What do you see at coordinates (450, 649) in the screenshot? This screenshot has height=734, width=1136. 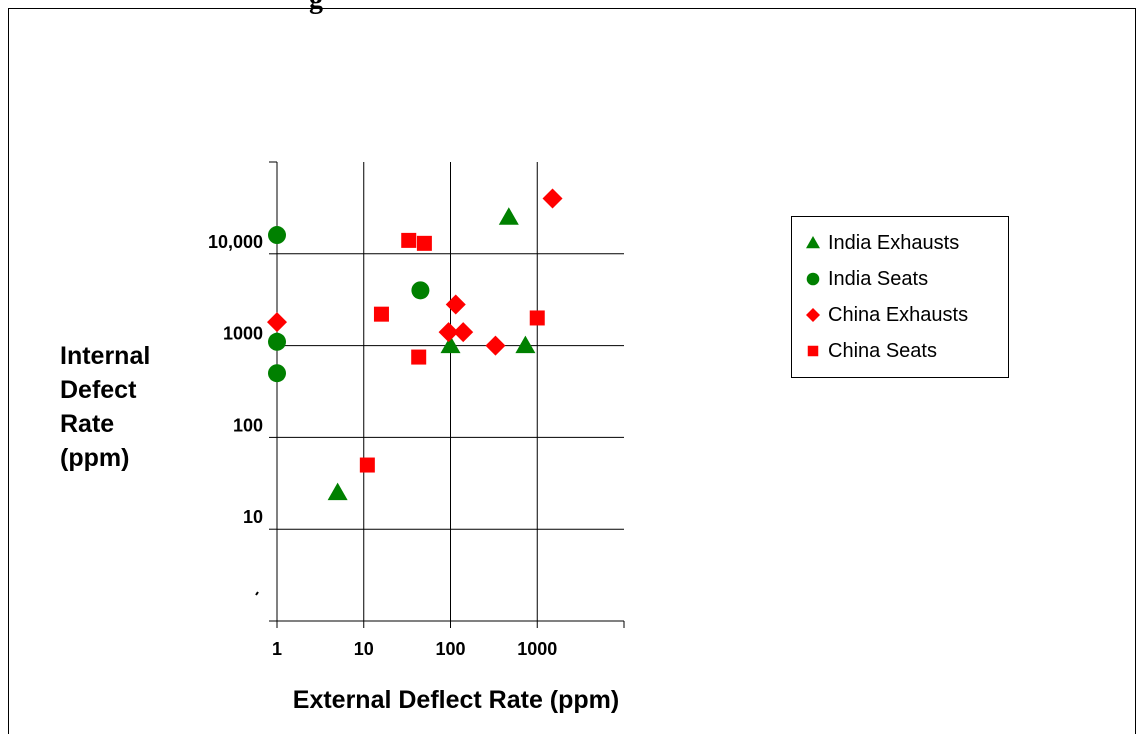 I see `x-tick-label: 100` at bounding box center [450, 649].